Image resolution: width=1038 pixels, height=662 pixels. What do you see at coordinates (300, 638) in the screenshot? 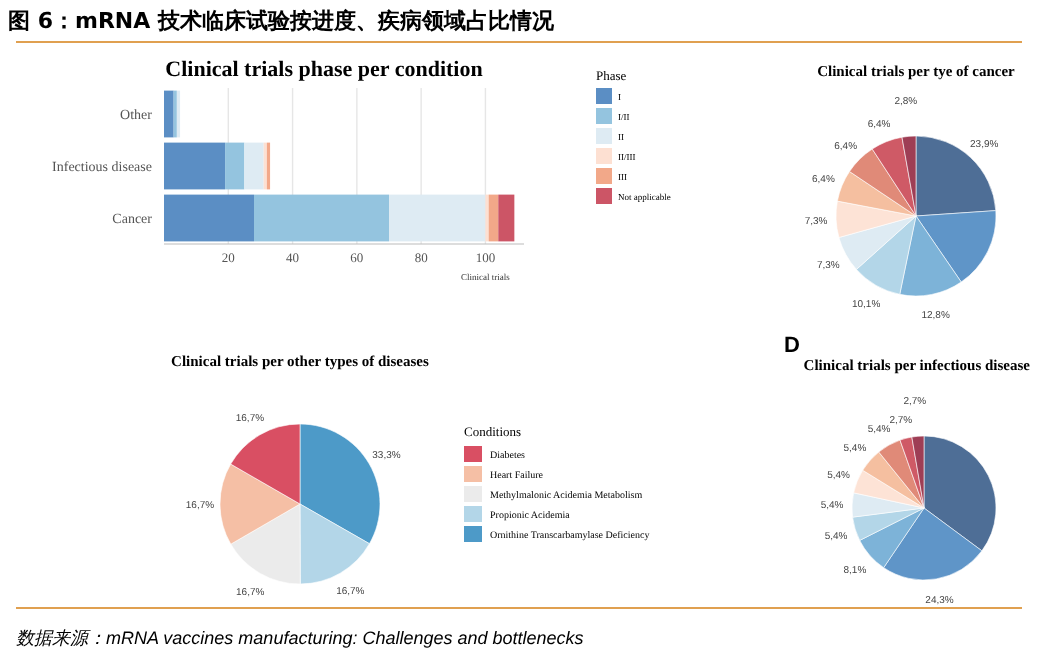
I see `source-note: 数据来源：mRNA vaccines manufacturing: Challenges and bottlenecks` at bounding box center [300, 638].